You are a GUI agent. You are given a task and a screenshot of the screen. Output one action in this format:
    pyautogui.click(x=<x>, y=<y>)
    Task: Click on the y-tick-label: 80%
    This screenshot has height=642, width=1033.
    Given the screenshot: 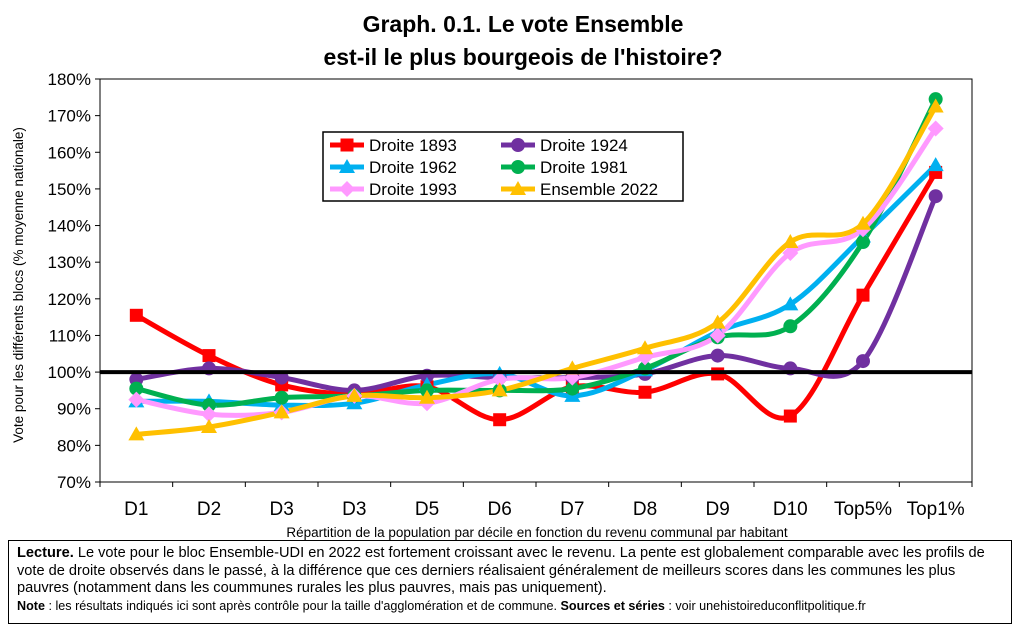 What is the action you would take?
    pyautogui.click(x=74, y=445)
    